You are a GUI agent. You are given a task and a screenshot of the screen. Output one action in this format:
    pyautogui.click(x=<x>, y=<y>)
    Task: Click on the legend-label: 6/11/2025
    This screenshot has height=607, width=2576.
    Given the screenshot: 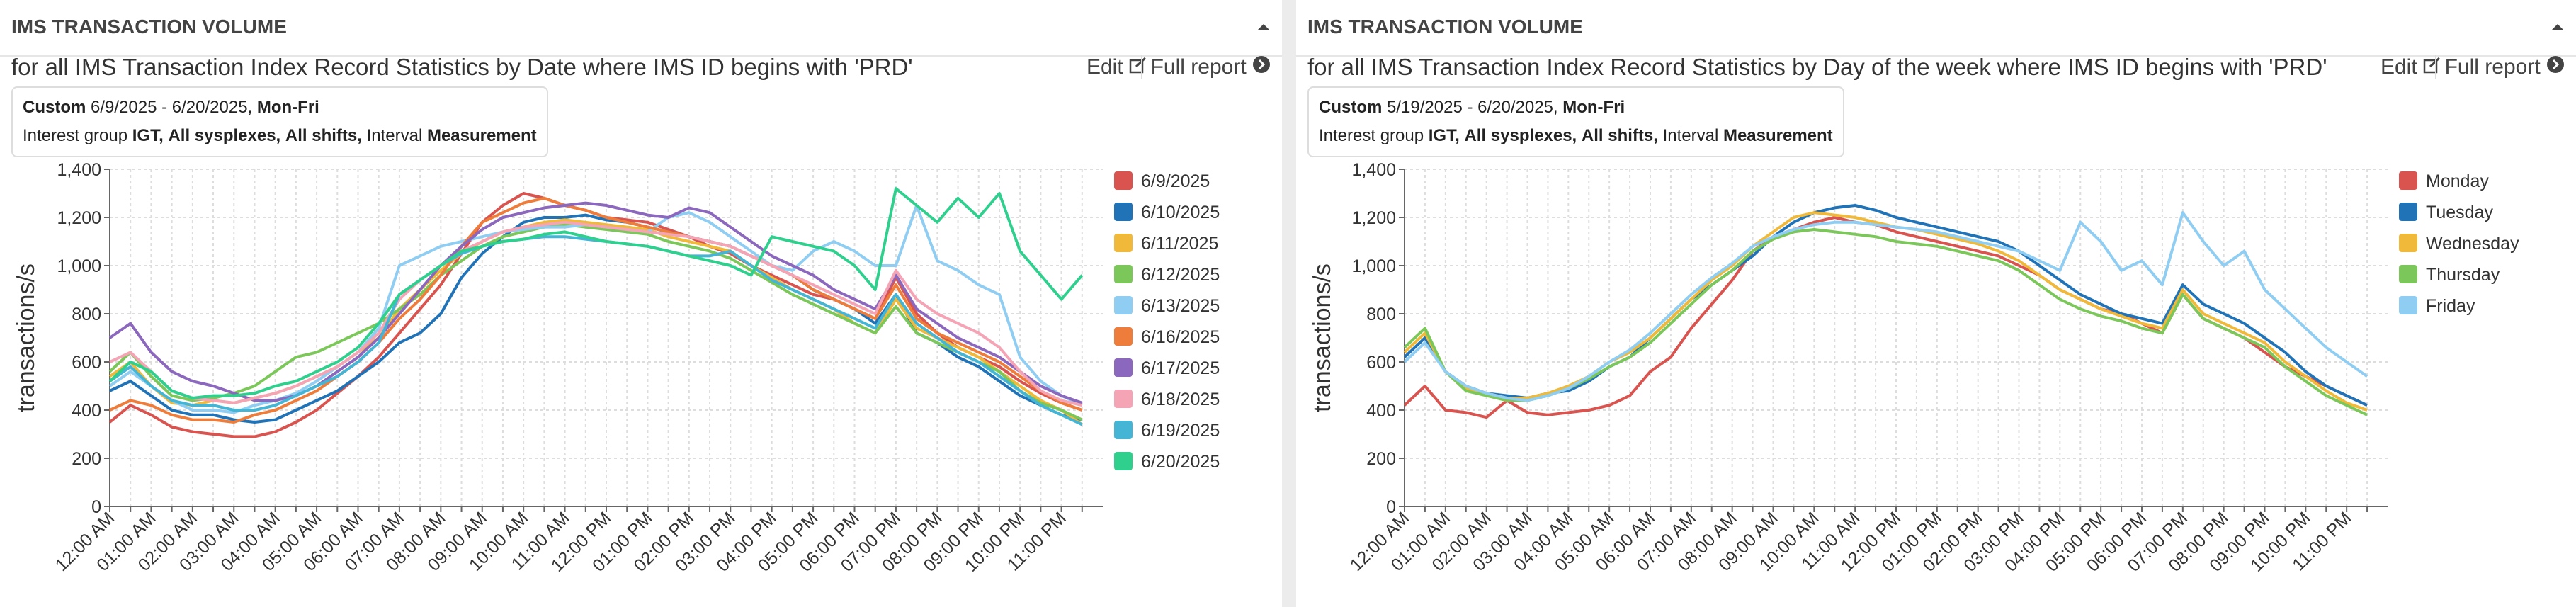 What is the action you would take?
    pyautogui.click(x=1179, y=244)
    